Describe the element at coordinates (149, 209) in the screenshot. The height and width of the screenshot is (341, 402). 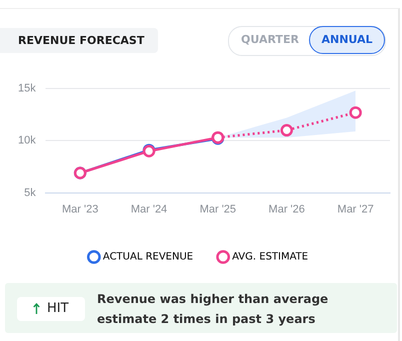
I see `x-tick-label: Mar '24` at that location.